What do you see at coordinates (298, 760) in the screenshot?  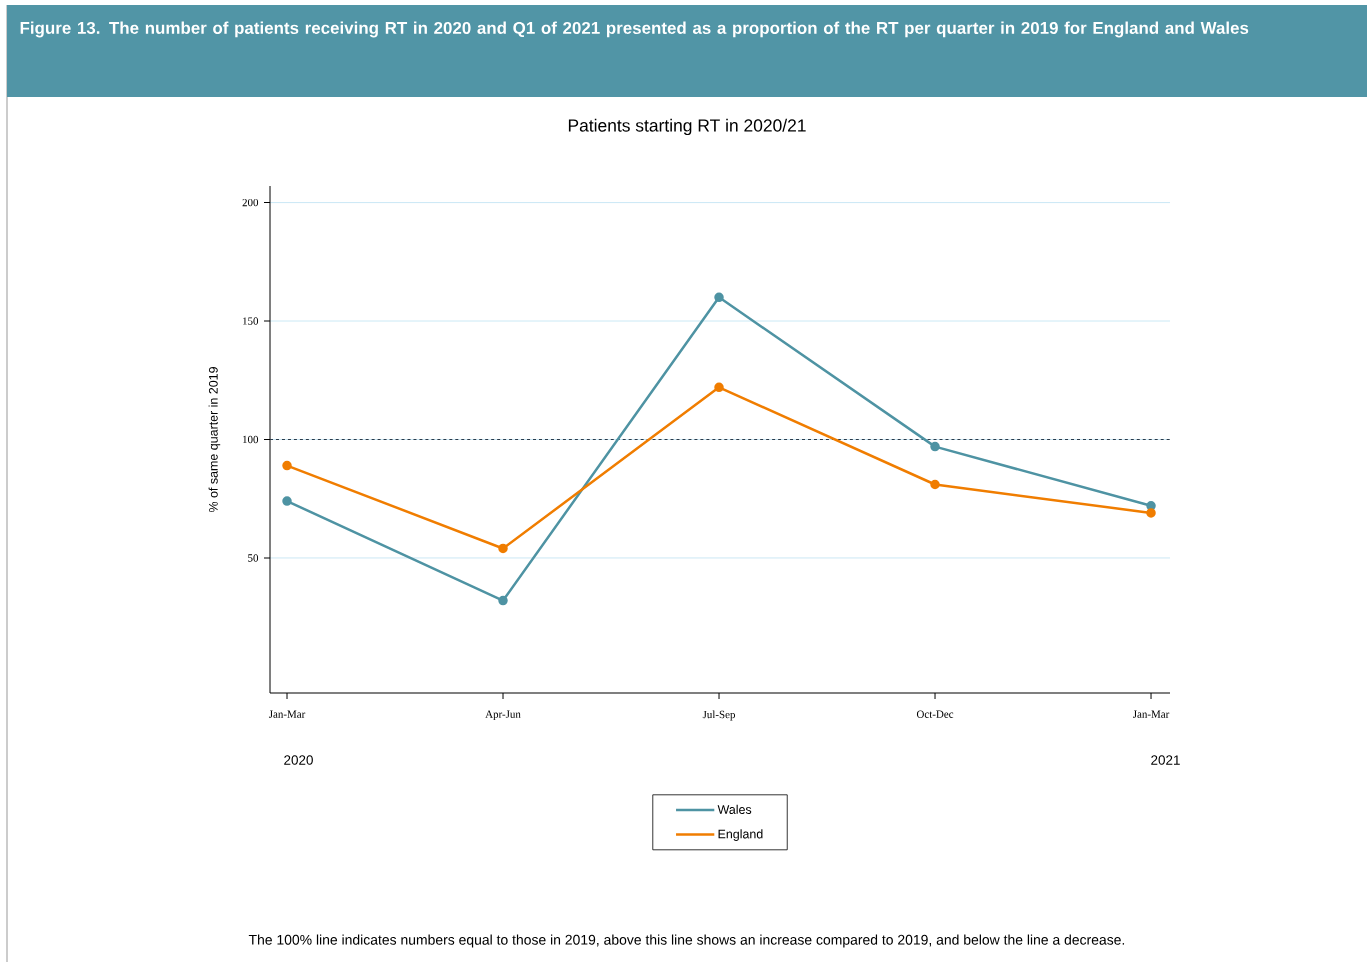 I see `text: 2020` at bounding box center [298, 760].